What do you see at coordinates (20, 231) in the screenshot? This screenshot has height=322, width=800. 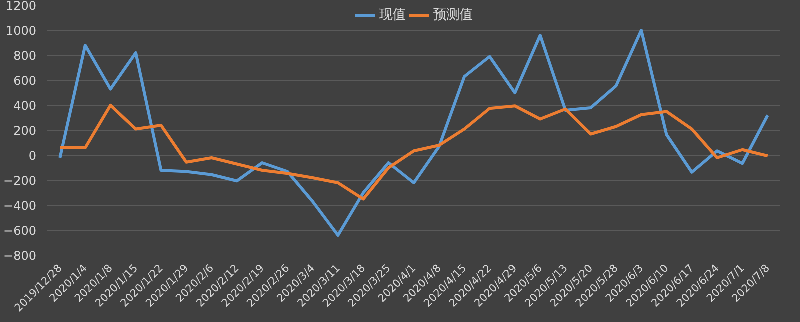 I see `y-tick-label: −600` at bounding box center [20, 231].